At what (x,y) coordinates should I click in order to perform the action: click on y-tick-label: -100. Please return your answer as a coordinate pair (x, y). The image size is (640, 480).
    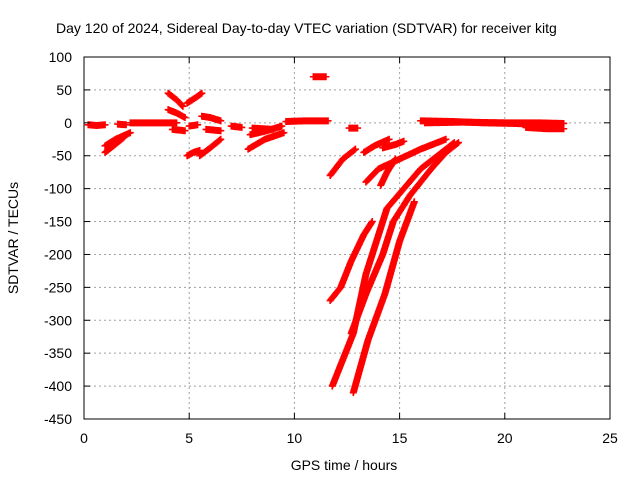
    Looking at the image, I should click on (58, 189).